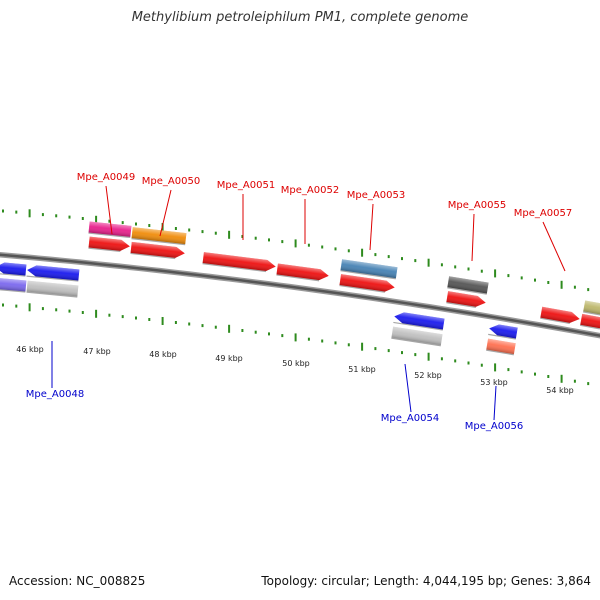  I want to click on gene-a0048-arrow-shadow, so click(52, 278).